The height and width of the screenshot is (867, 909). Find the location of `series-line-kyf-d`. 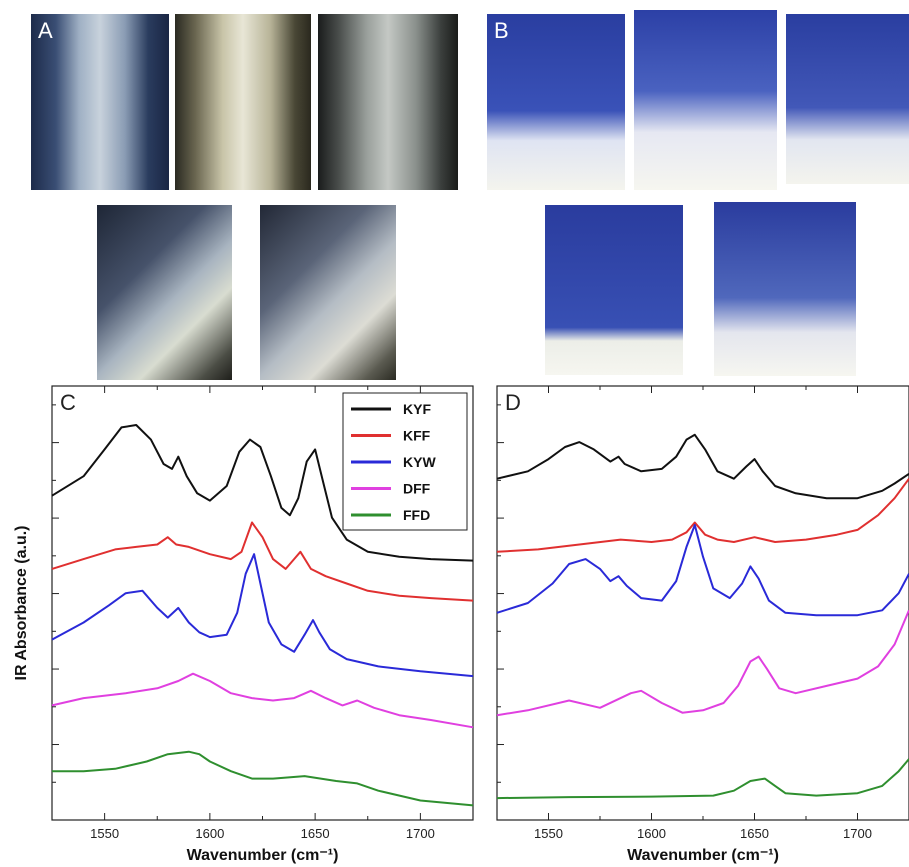

series-line-kyf-d is located at coordinates (702, 466).